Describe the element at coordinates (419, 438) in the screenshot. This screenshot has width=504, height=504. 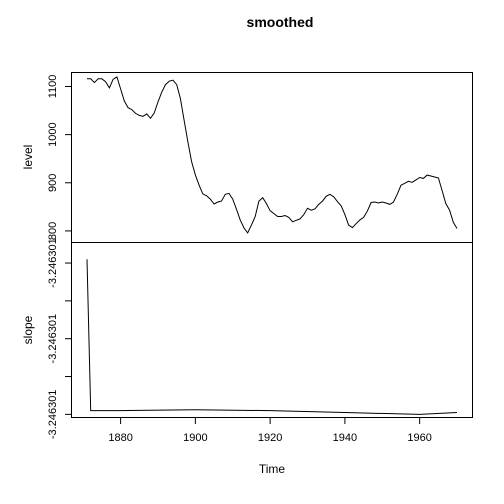
I see `x-tick-label: 1960` at that location.